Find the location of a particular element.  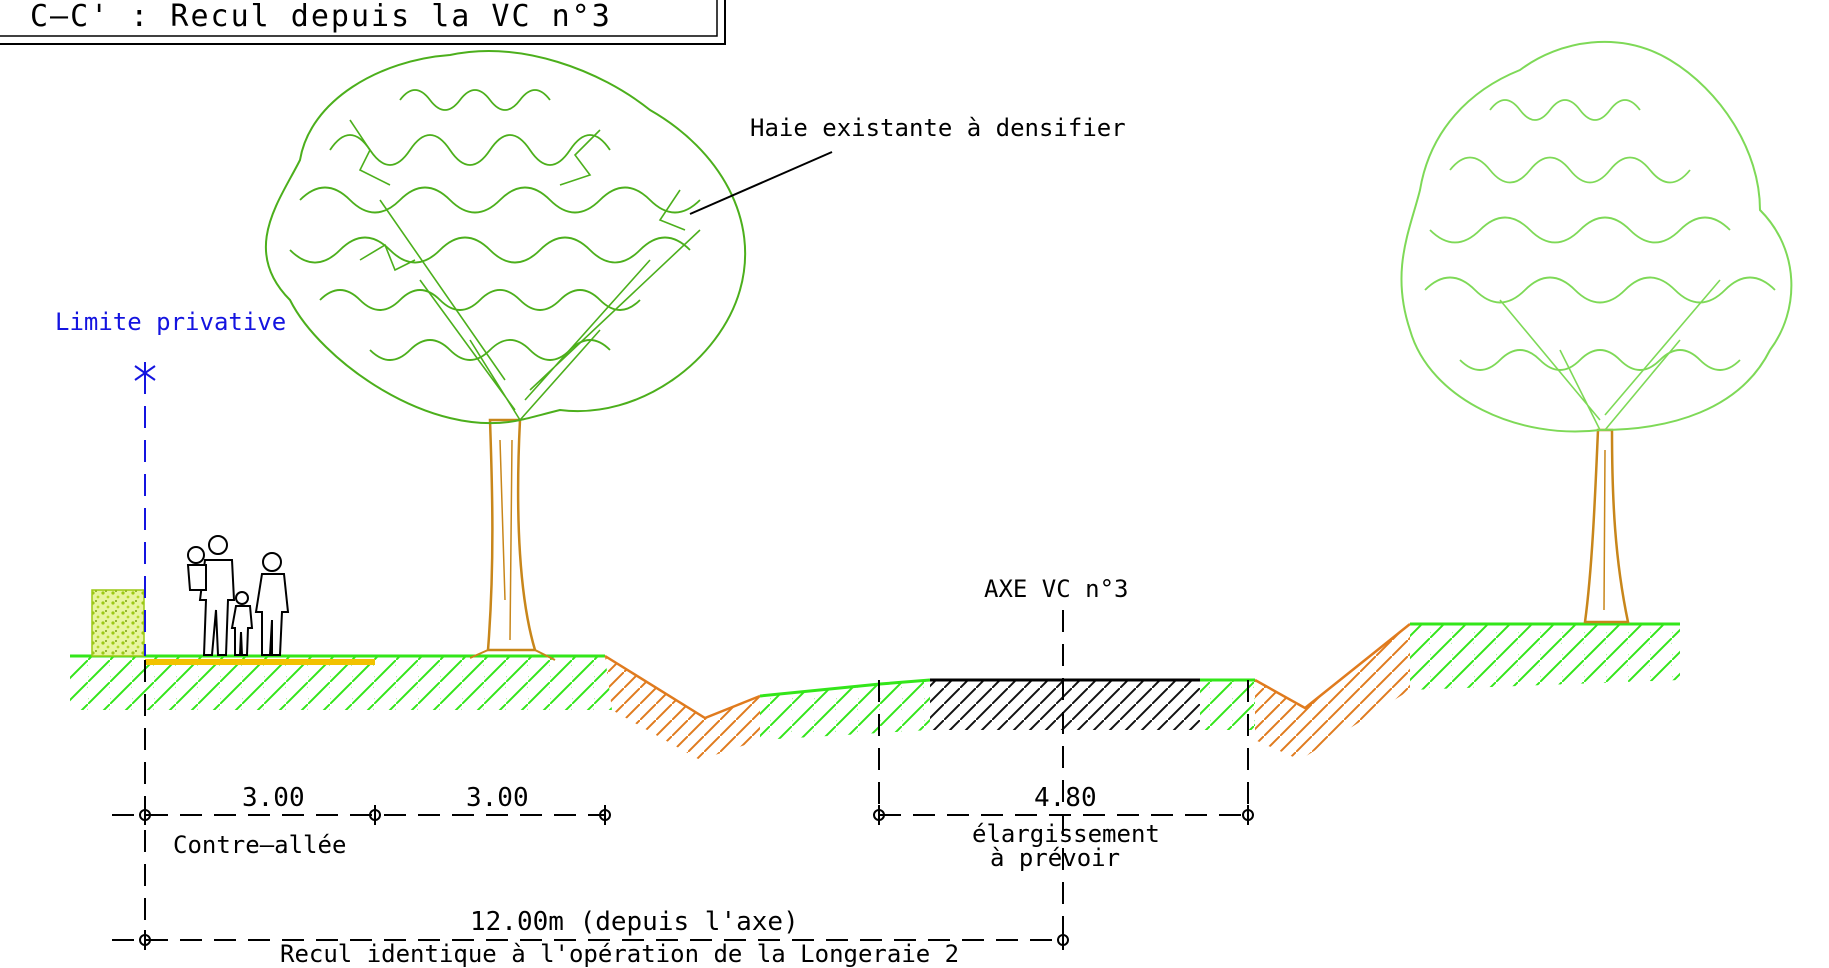

limite-label: Limite privative is located at coordinates (170, 322).